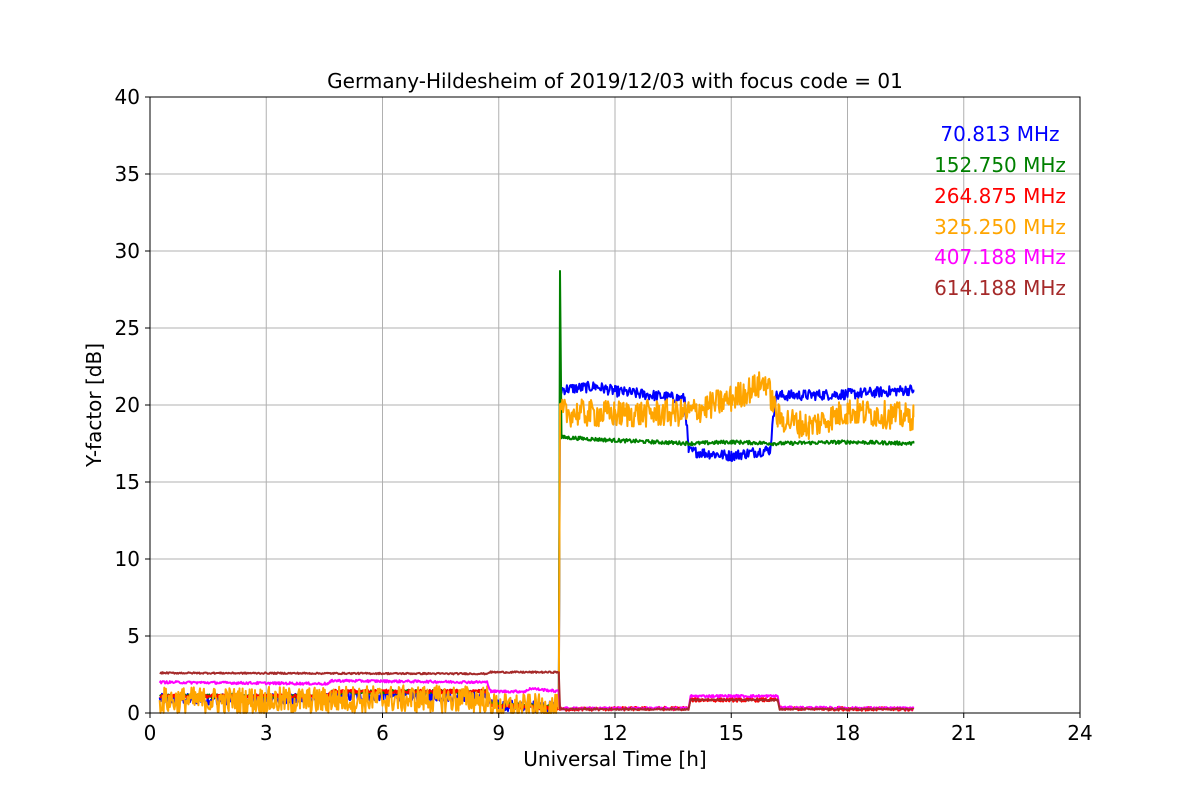 This screenshot has width=1200, height=800. What do you see at coordinates (133, 713) in the screenshot?
I see `y-tick-label: 0` at bounding box center [133, 713].